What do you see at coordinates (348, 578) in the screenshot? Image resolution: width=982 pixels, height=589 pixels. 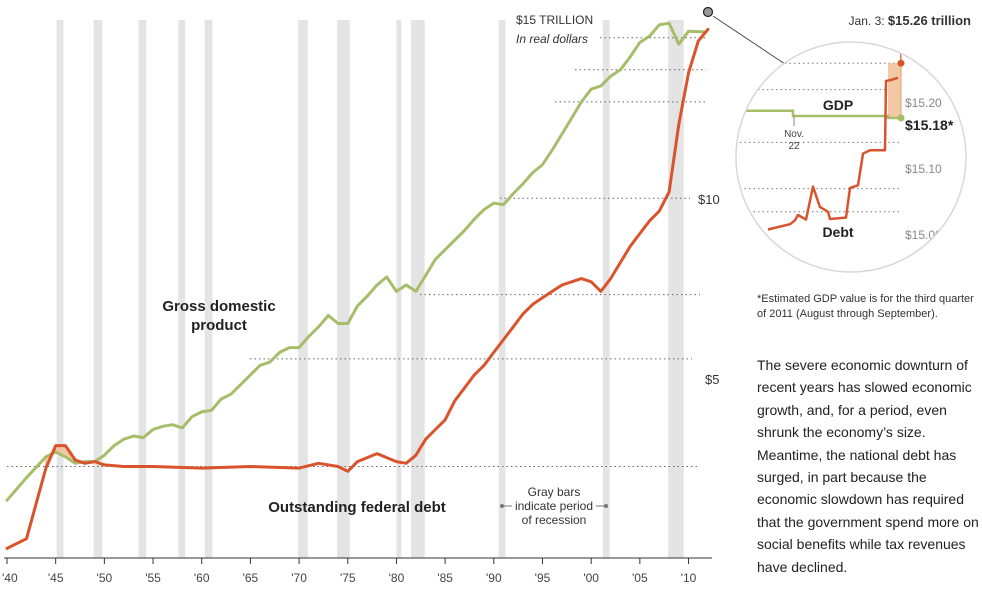 I see `x-tick-label-7: '75` at bounding box center [348, 578].